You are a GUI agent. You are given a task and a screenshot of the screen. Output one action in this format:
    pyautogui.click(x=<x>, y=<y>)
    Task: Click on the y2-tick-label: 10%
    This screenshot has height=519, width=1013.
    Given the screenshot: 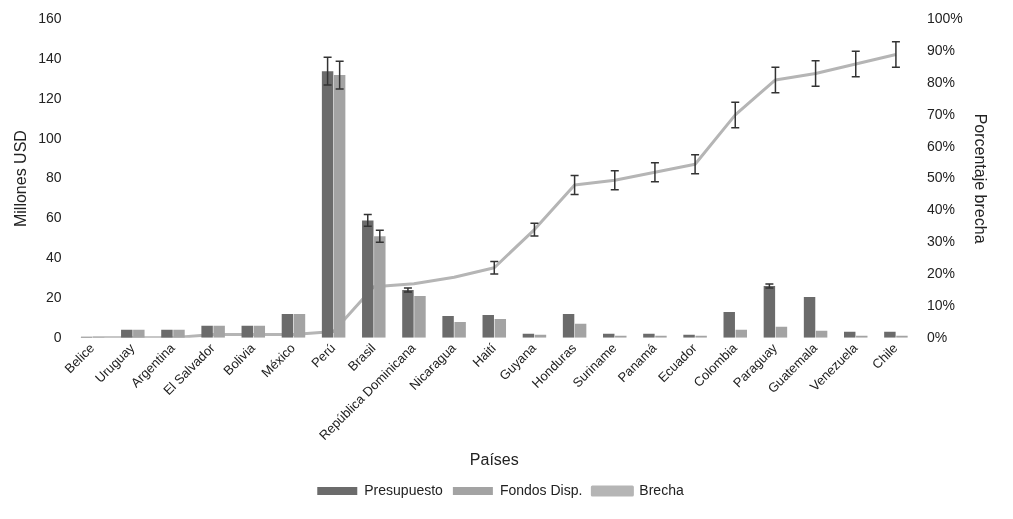 What is the action you would take?
    pyautogui.click(x=941, y=304)
    